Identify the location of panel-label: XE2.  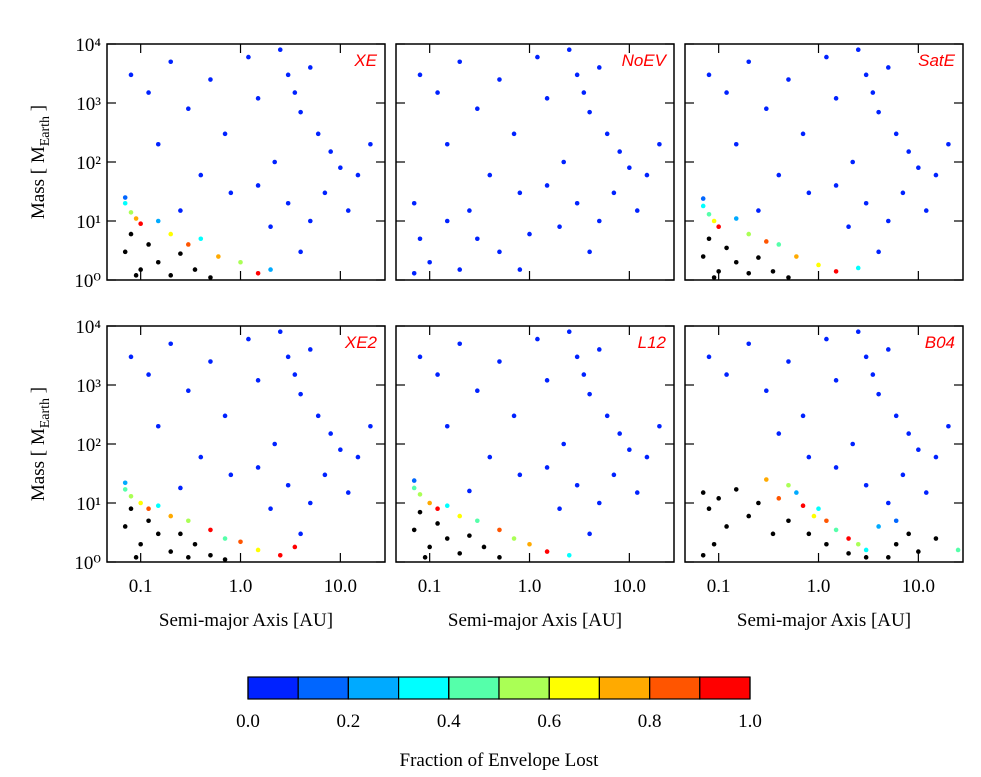
(361, 342).